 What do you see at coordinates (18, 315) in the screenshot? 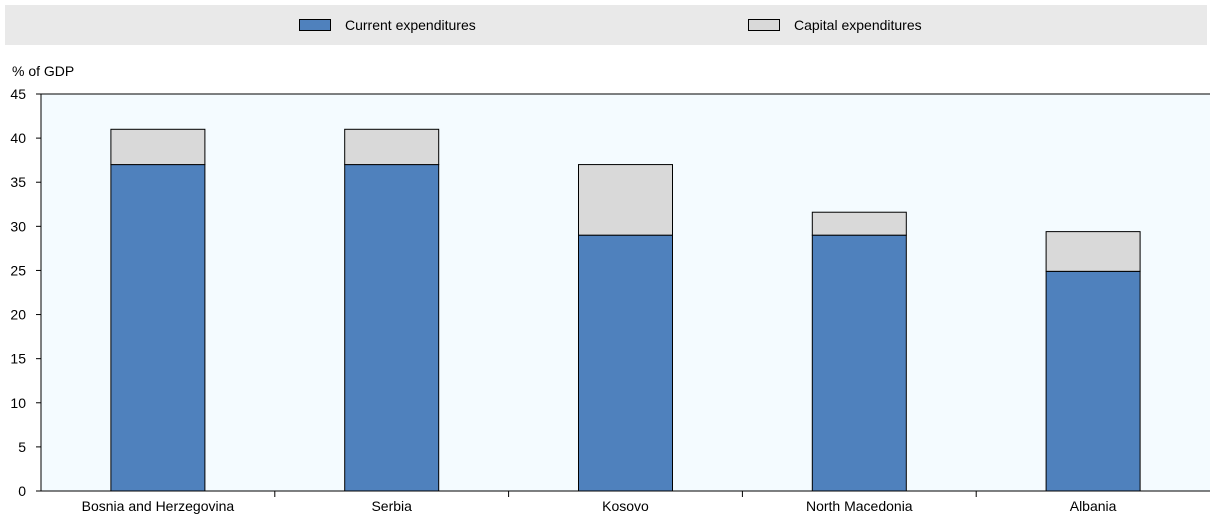
I see `y-tick-label: 20` at bounding box center [18, 315].